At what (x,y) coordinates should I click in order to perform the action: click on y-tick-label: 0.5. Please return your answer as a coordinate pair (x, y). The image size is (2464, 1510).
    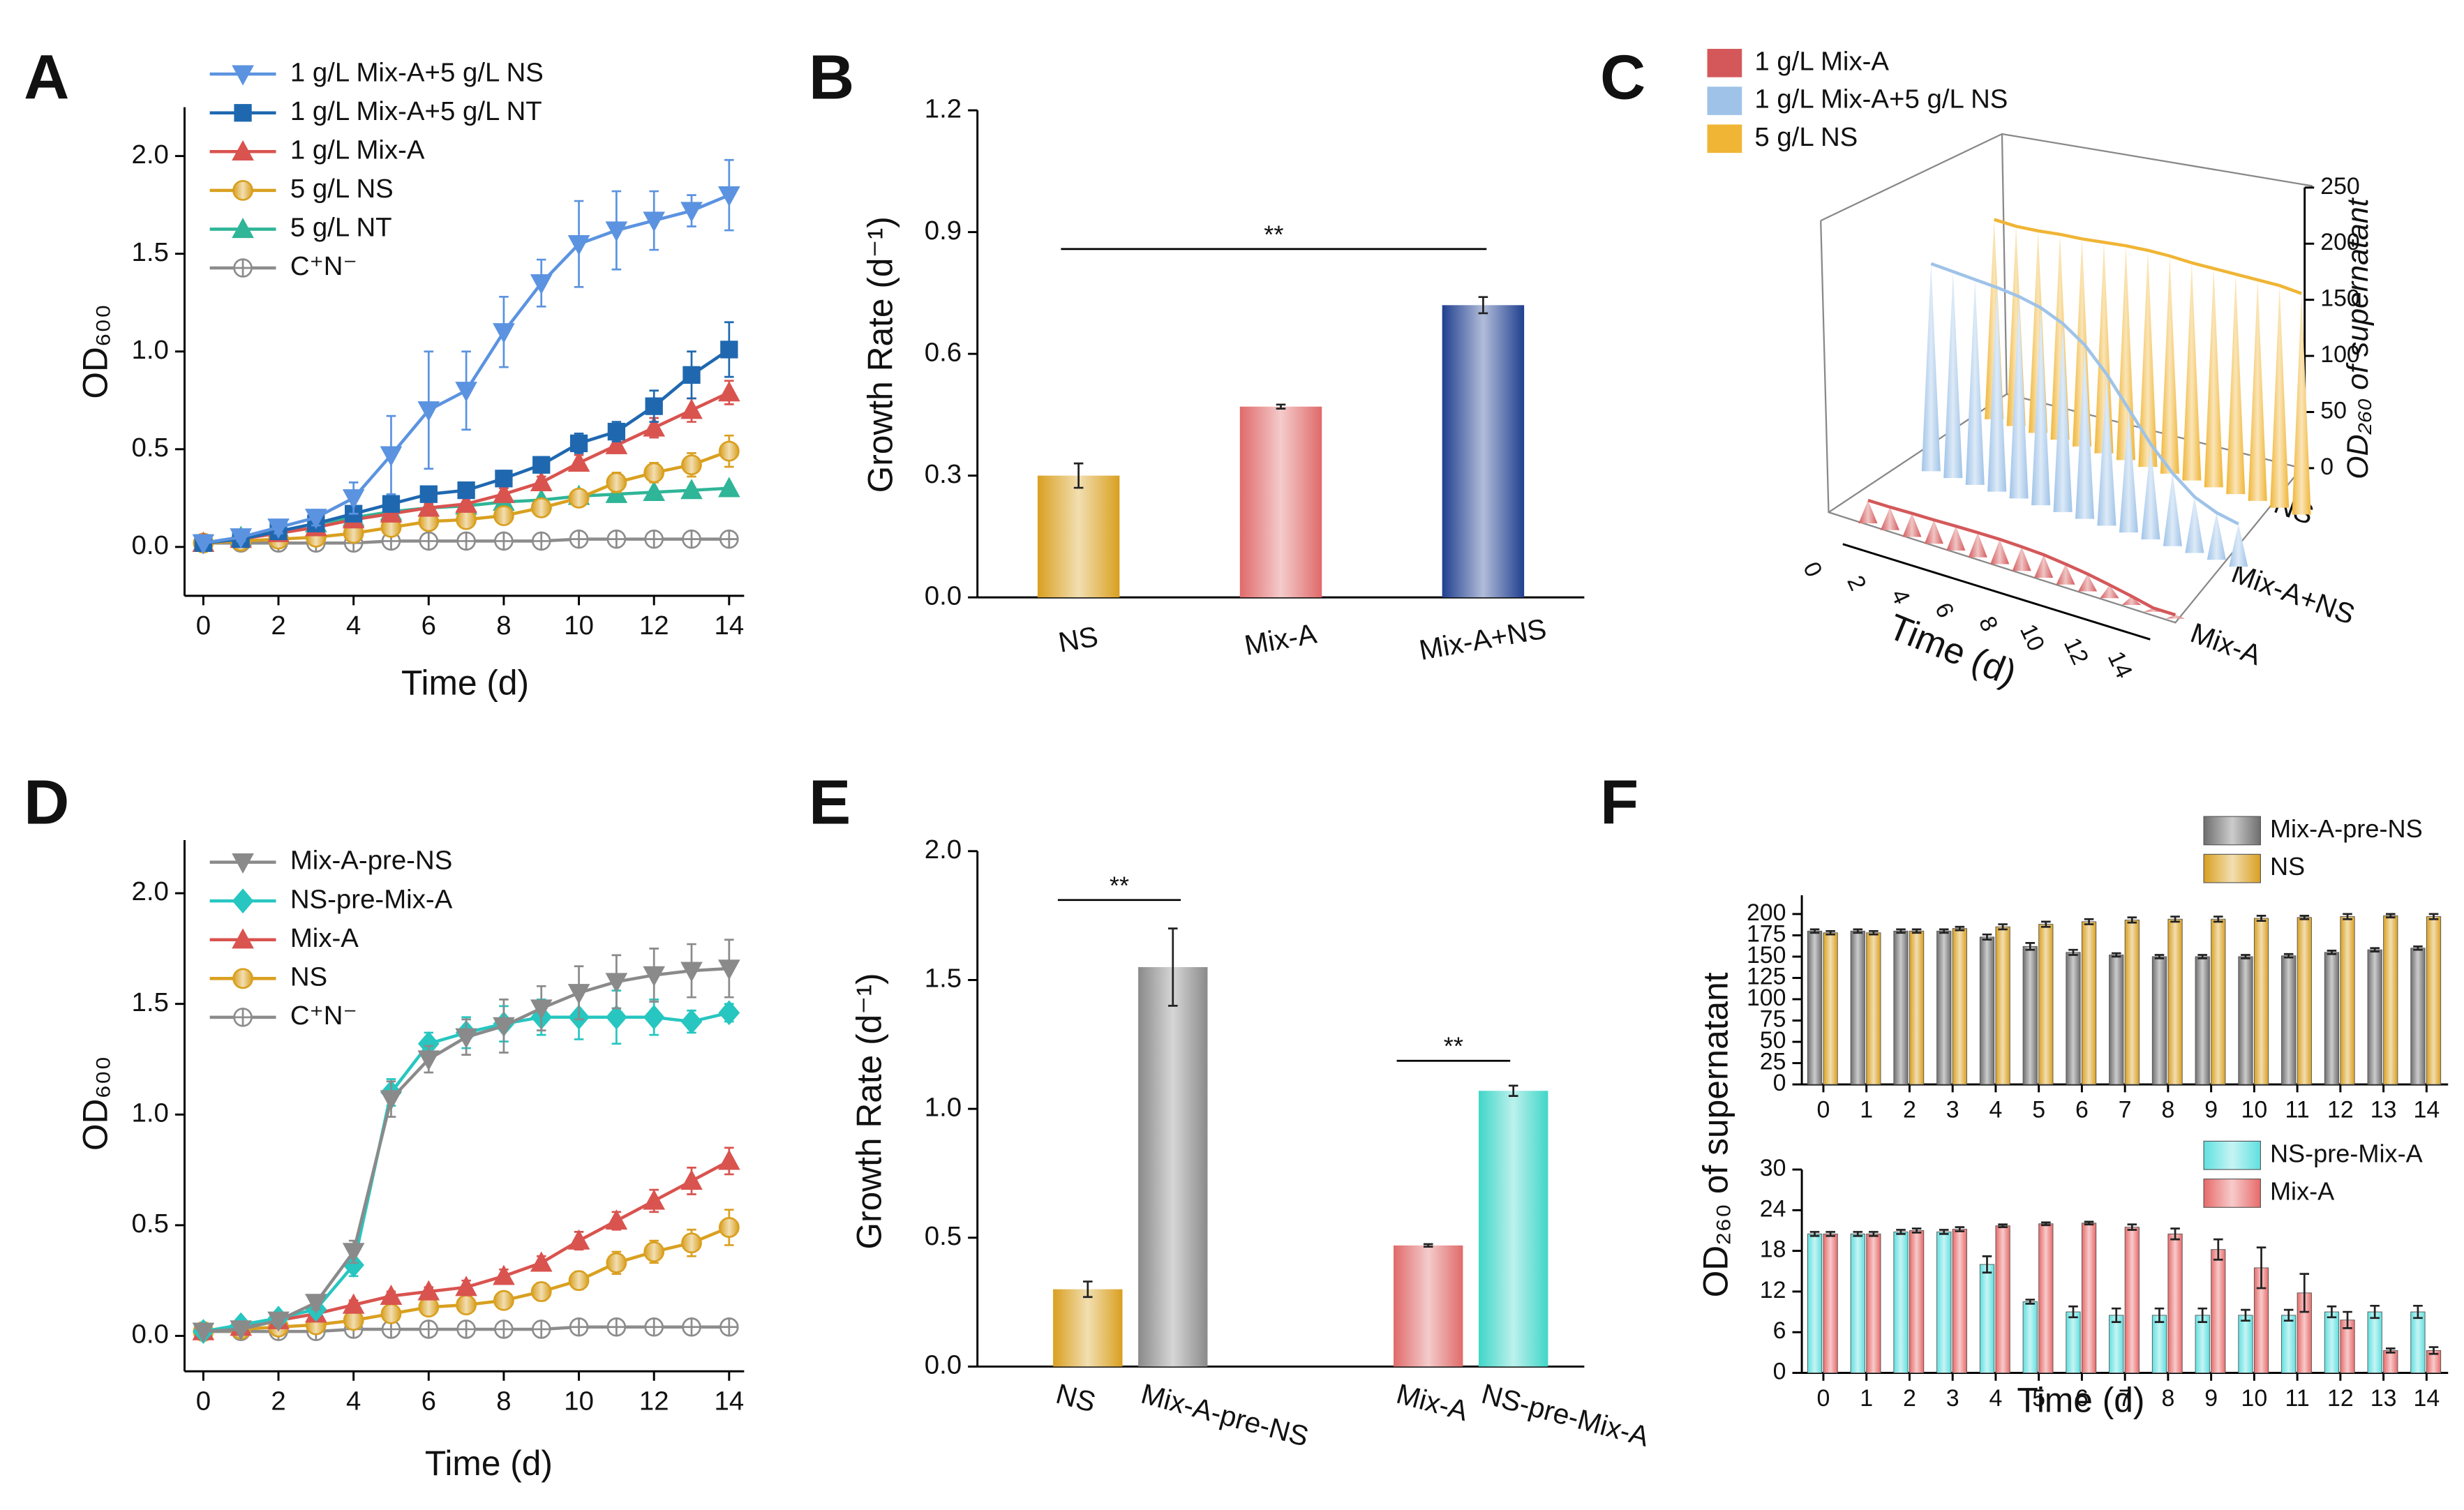
    Looking at the image, I should click on (150, 1224).